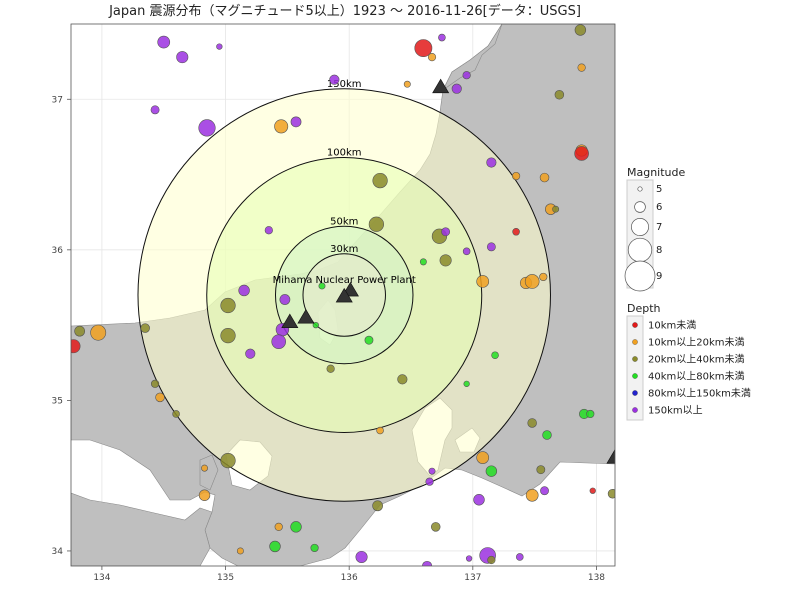 This screenshot has height=600, width=800. Describe the element at coordinates (635, 368) in the screenshot. I see `legend-depth-box` at that location.